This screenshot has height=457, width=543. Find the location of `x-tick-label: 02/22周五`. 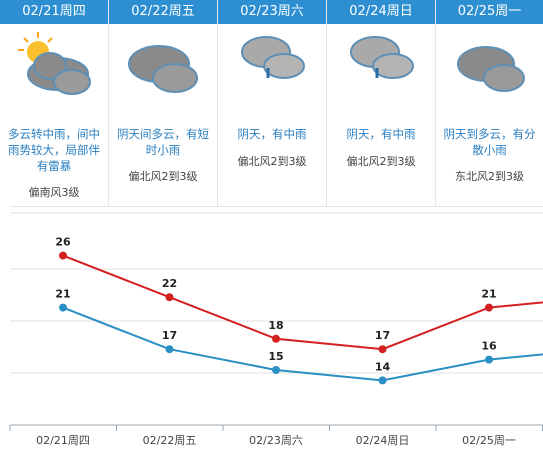

x-tick-label: 02/22周五 is located at coordinates (170, 440).